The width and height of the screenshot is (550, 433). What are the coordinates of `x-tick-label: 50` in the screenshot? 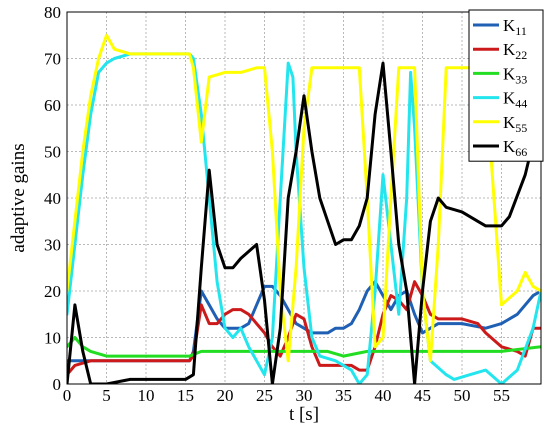 It's located at (462, 395).